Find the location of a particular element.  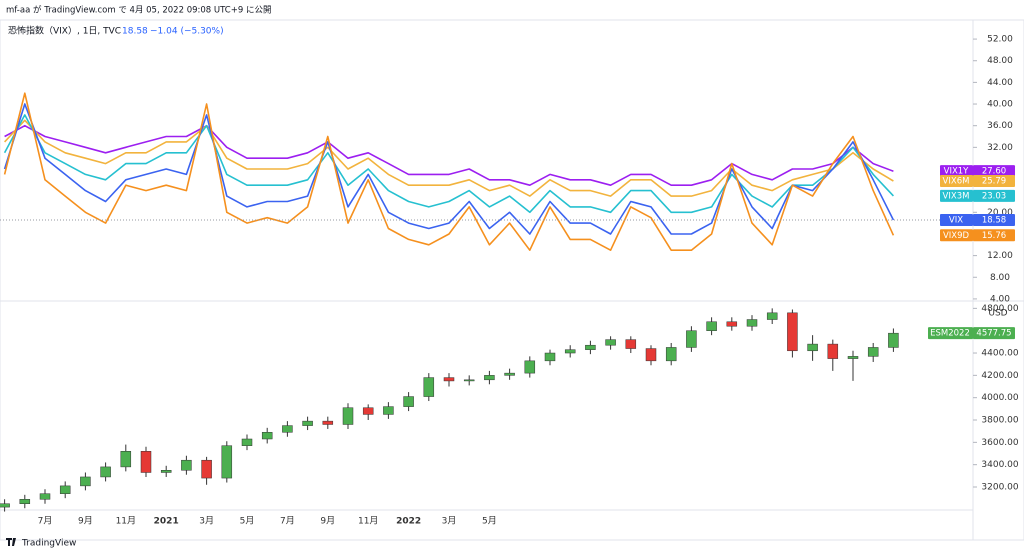

series-name: VIX1Y is located at coordinates (957, 172).